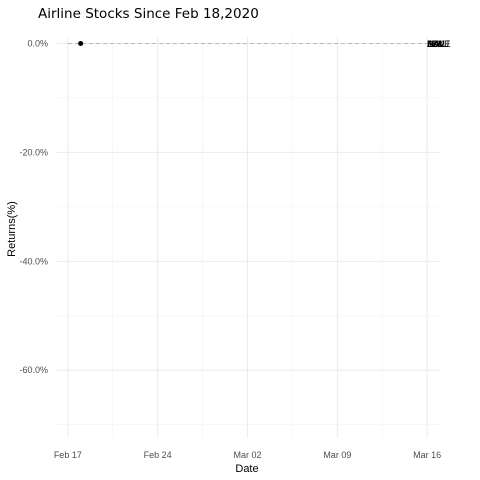  I want to click on series-end-label: AAL, so click(435, 44).